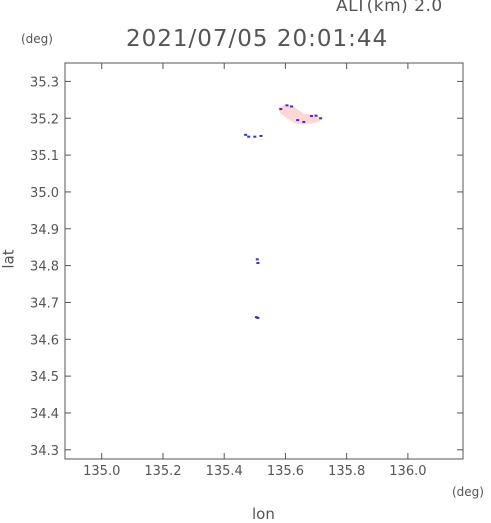 The width and height of the screenshot is (491, 523). I want to click on x-tick-label: 135.0, so click(101, 471).